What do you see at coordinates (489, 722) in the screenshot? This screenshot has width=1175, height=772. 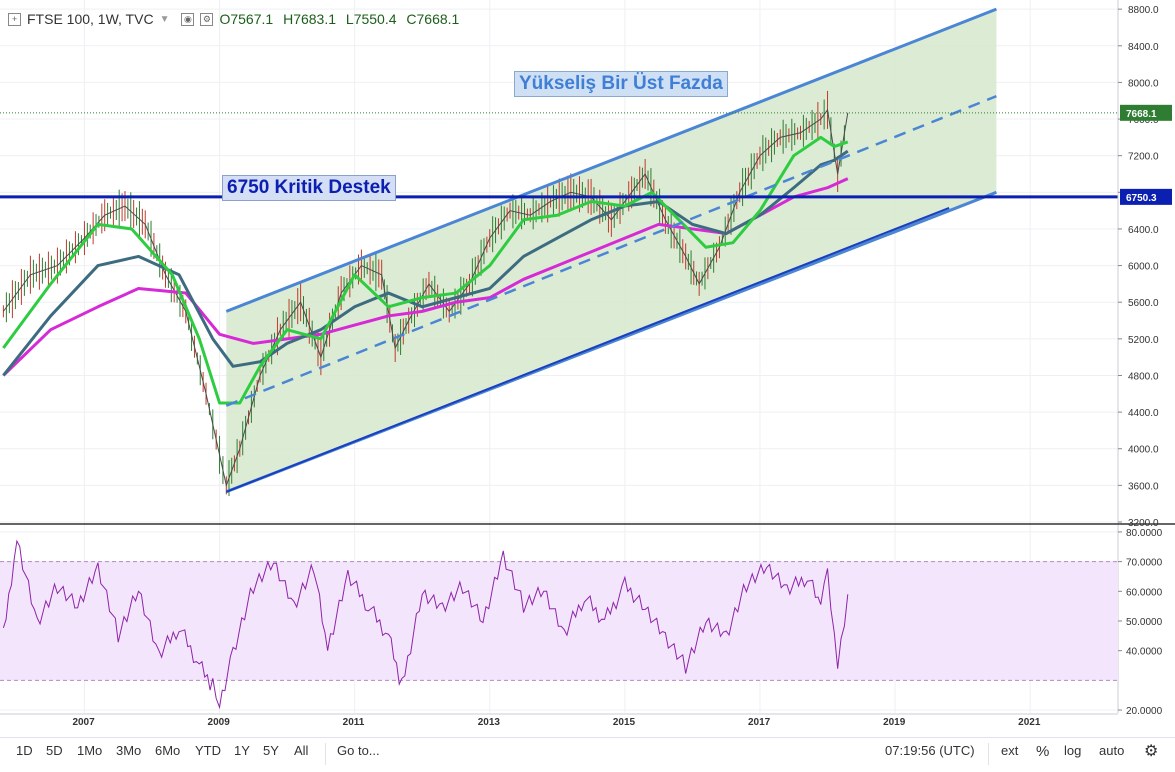 I see `time-tick-label: 2013` at bounding box center [489, 722].